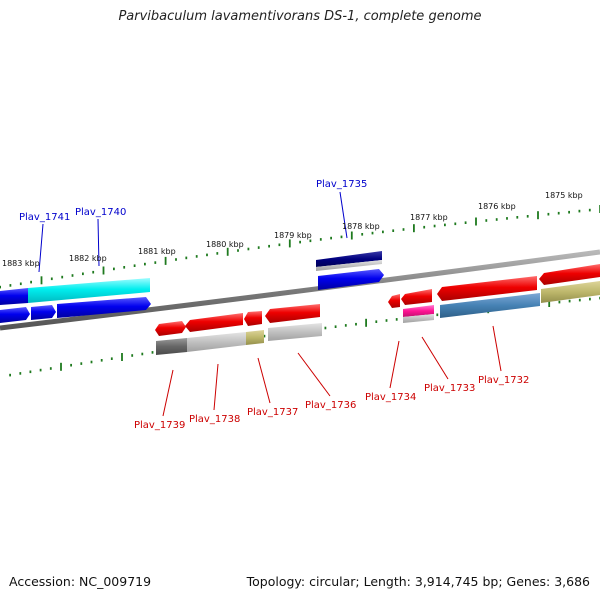 This screenshot has height=600, width=600. I want to click on gene-label-1737: Plav_1737, so click(272, 412).